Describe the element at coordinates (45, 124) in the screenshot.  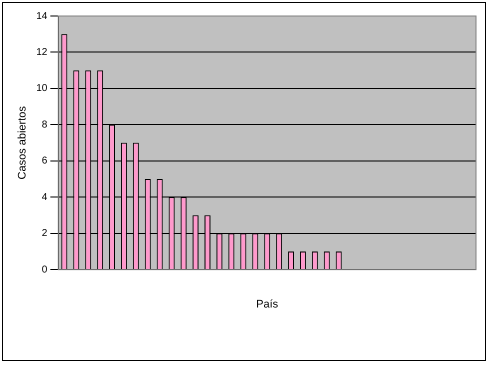
I see `y-tick-label: 8` at that location.